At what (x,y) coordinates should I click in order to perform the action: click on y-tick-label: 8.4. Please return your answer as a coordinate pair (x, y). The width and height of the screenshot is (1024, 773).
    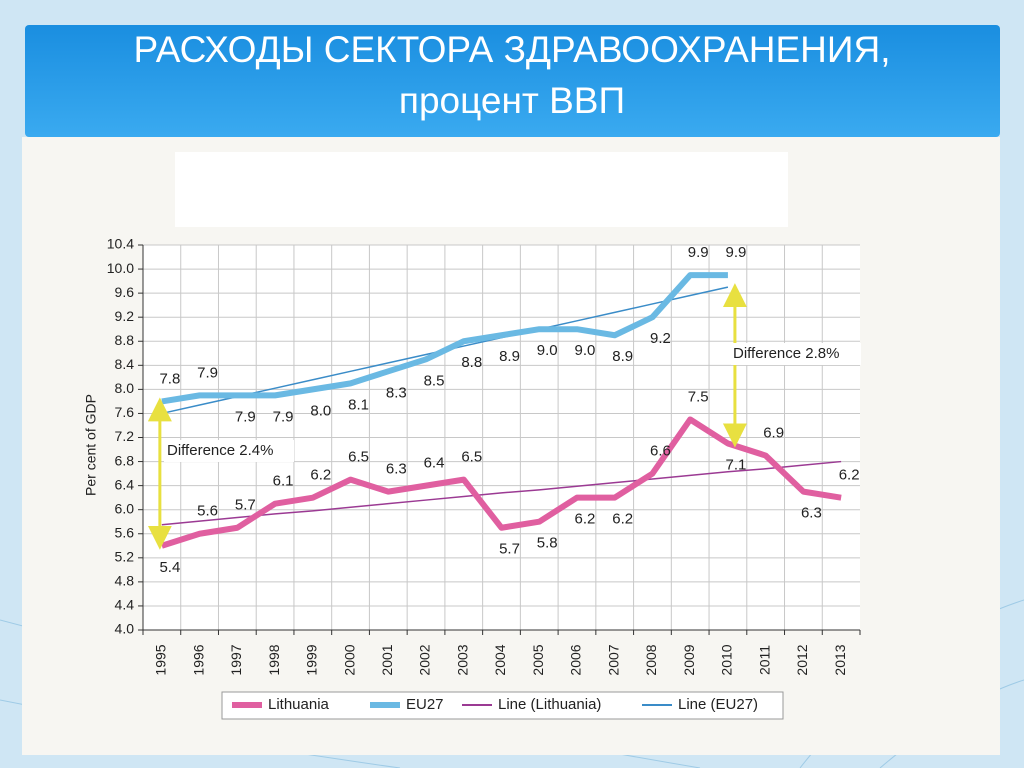
    Looking at the image, I should click on (125, 364).